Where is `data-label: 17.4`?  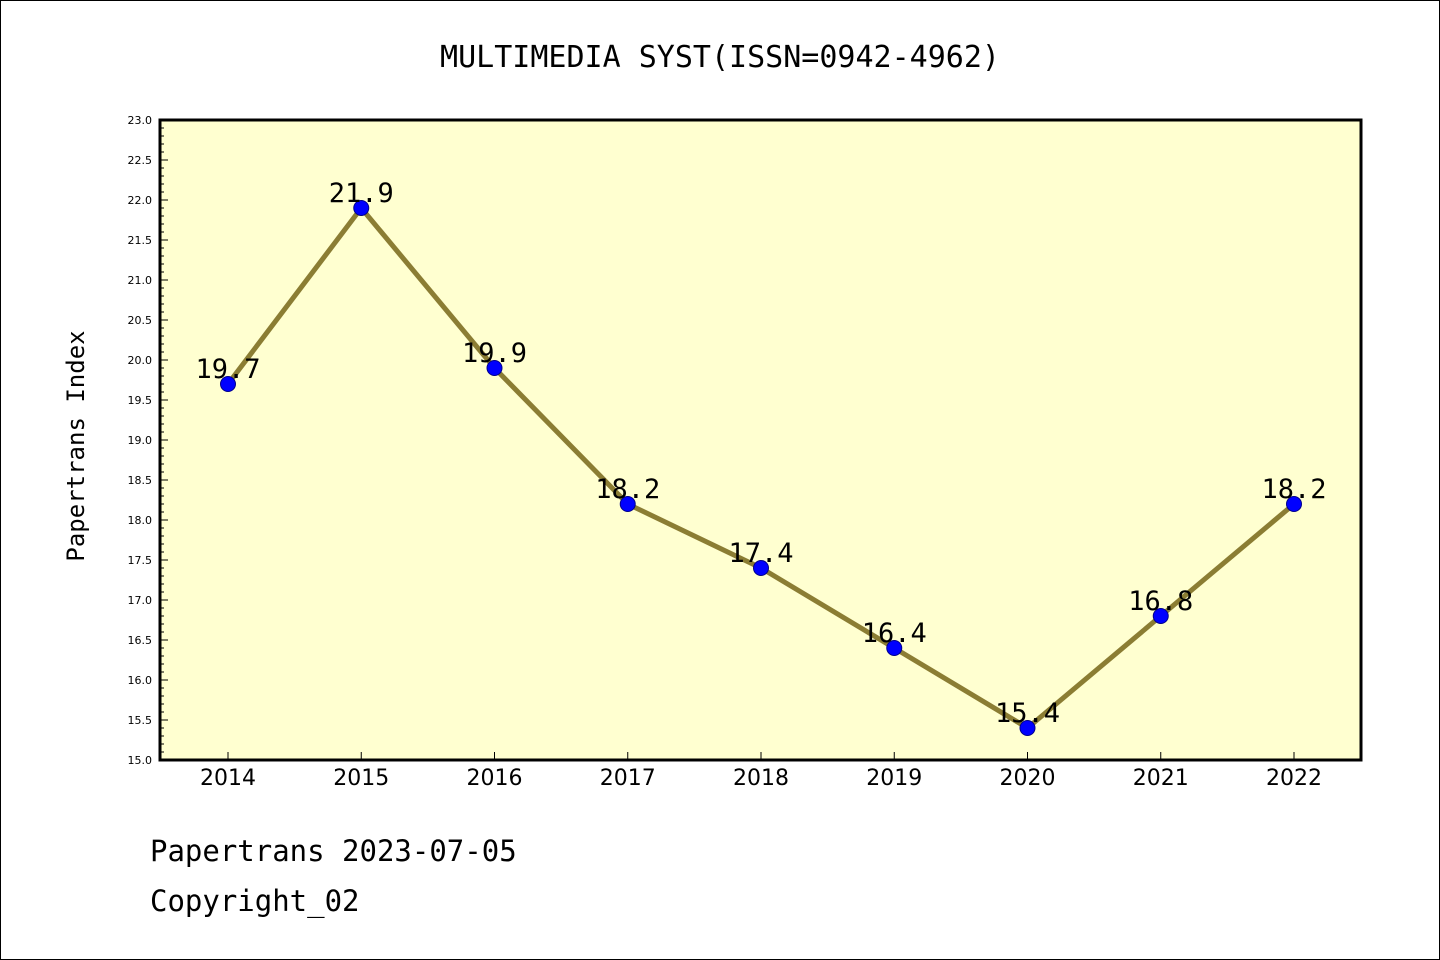
data-label: 17.4 is located at coordinates (760, 553).